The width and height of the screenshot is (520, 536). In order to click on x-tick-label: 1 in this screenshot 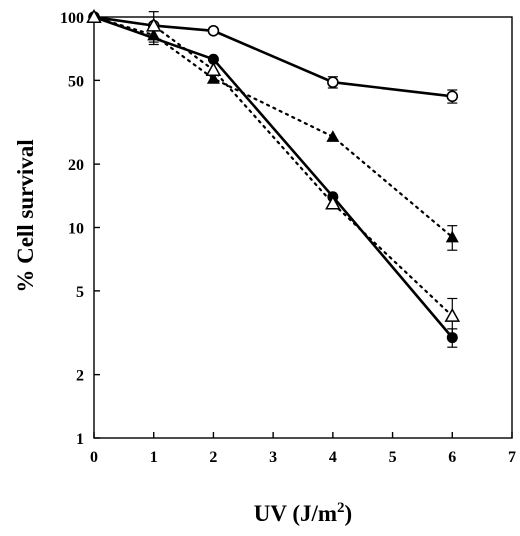, I will do `click(154, 457)`.